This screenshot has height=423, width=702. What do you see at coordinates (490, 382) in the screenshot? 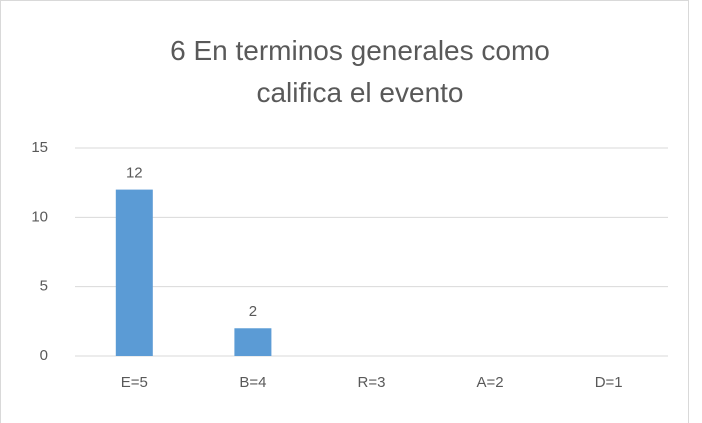
I see `x-tick-label: A=2` at bounding box center [490, 382].